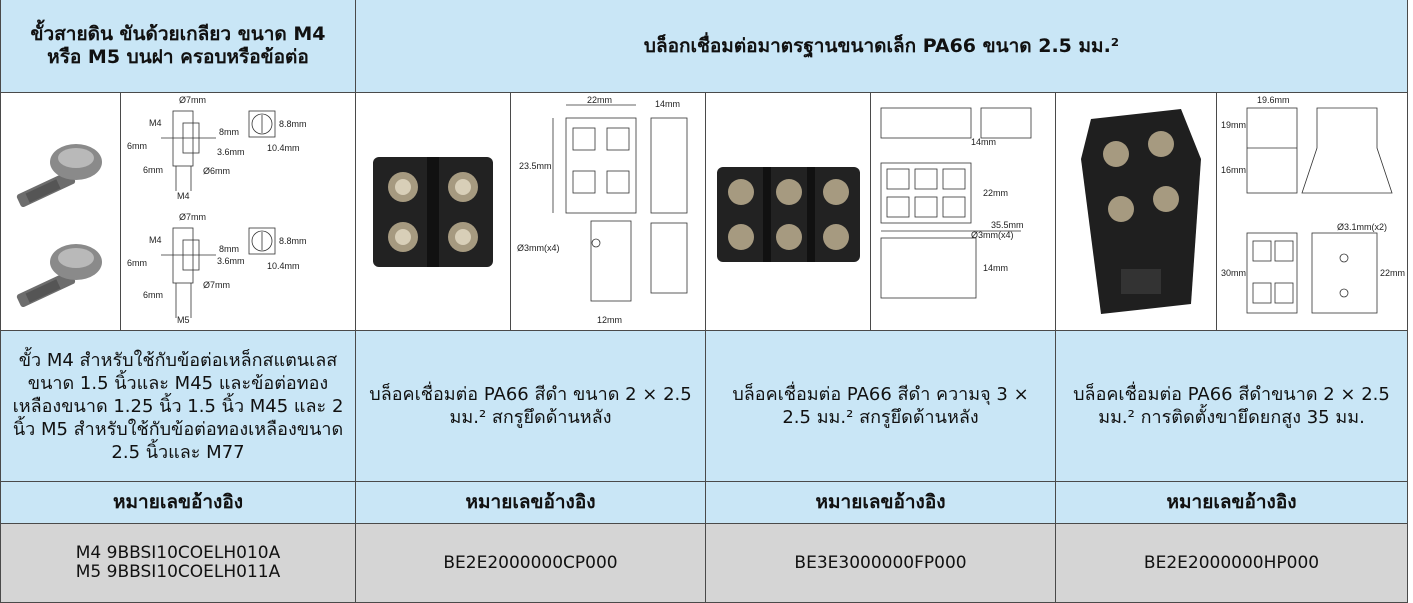 This screenshot has width=1413, height=603. I want to click on drawing: 19.6mm 19mm 16mm Ø3.1mm(x2) 30mm 22mm, so click(1313, 204).